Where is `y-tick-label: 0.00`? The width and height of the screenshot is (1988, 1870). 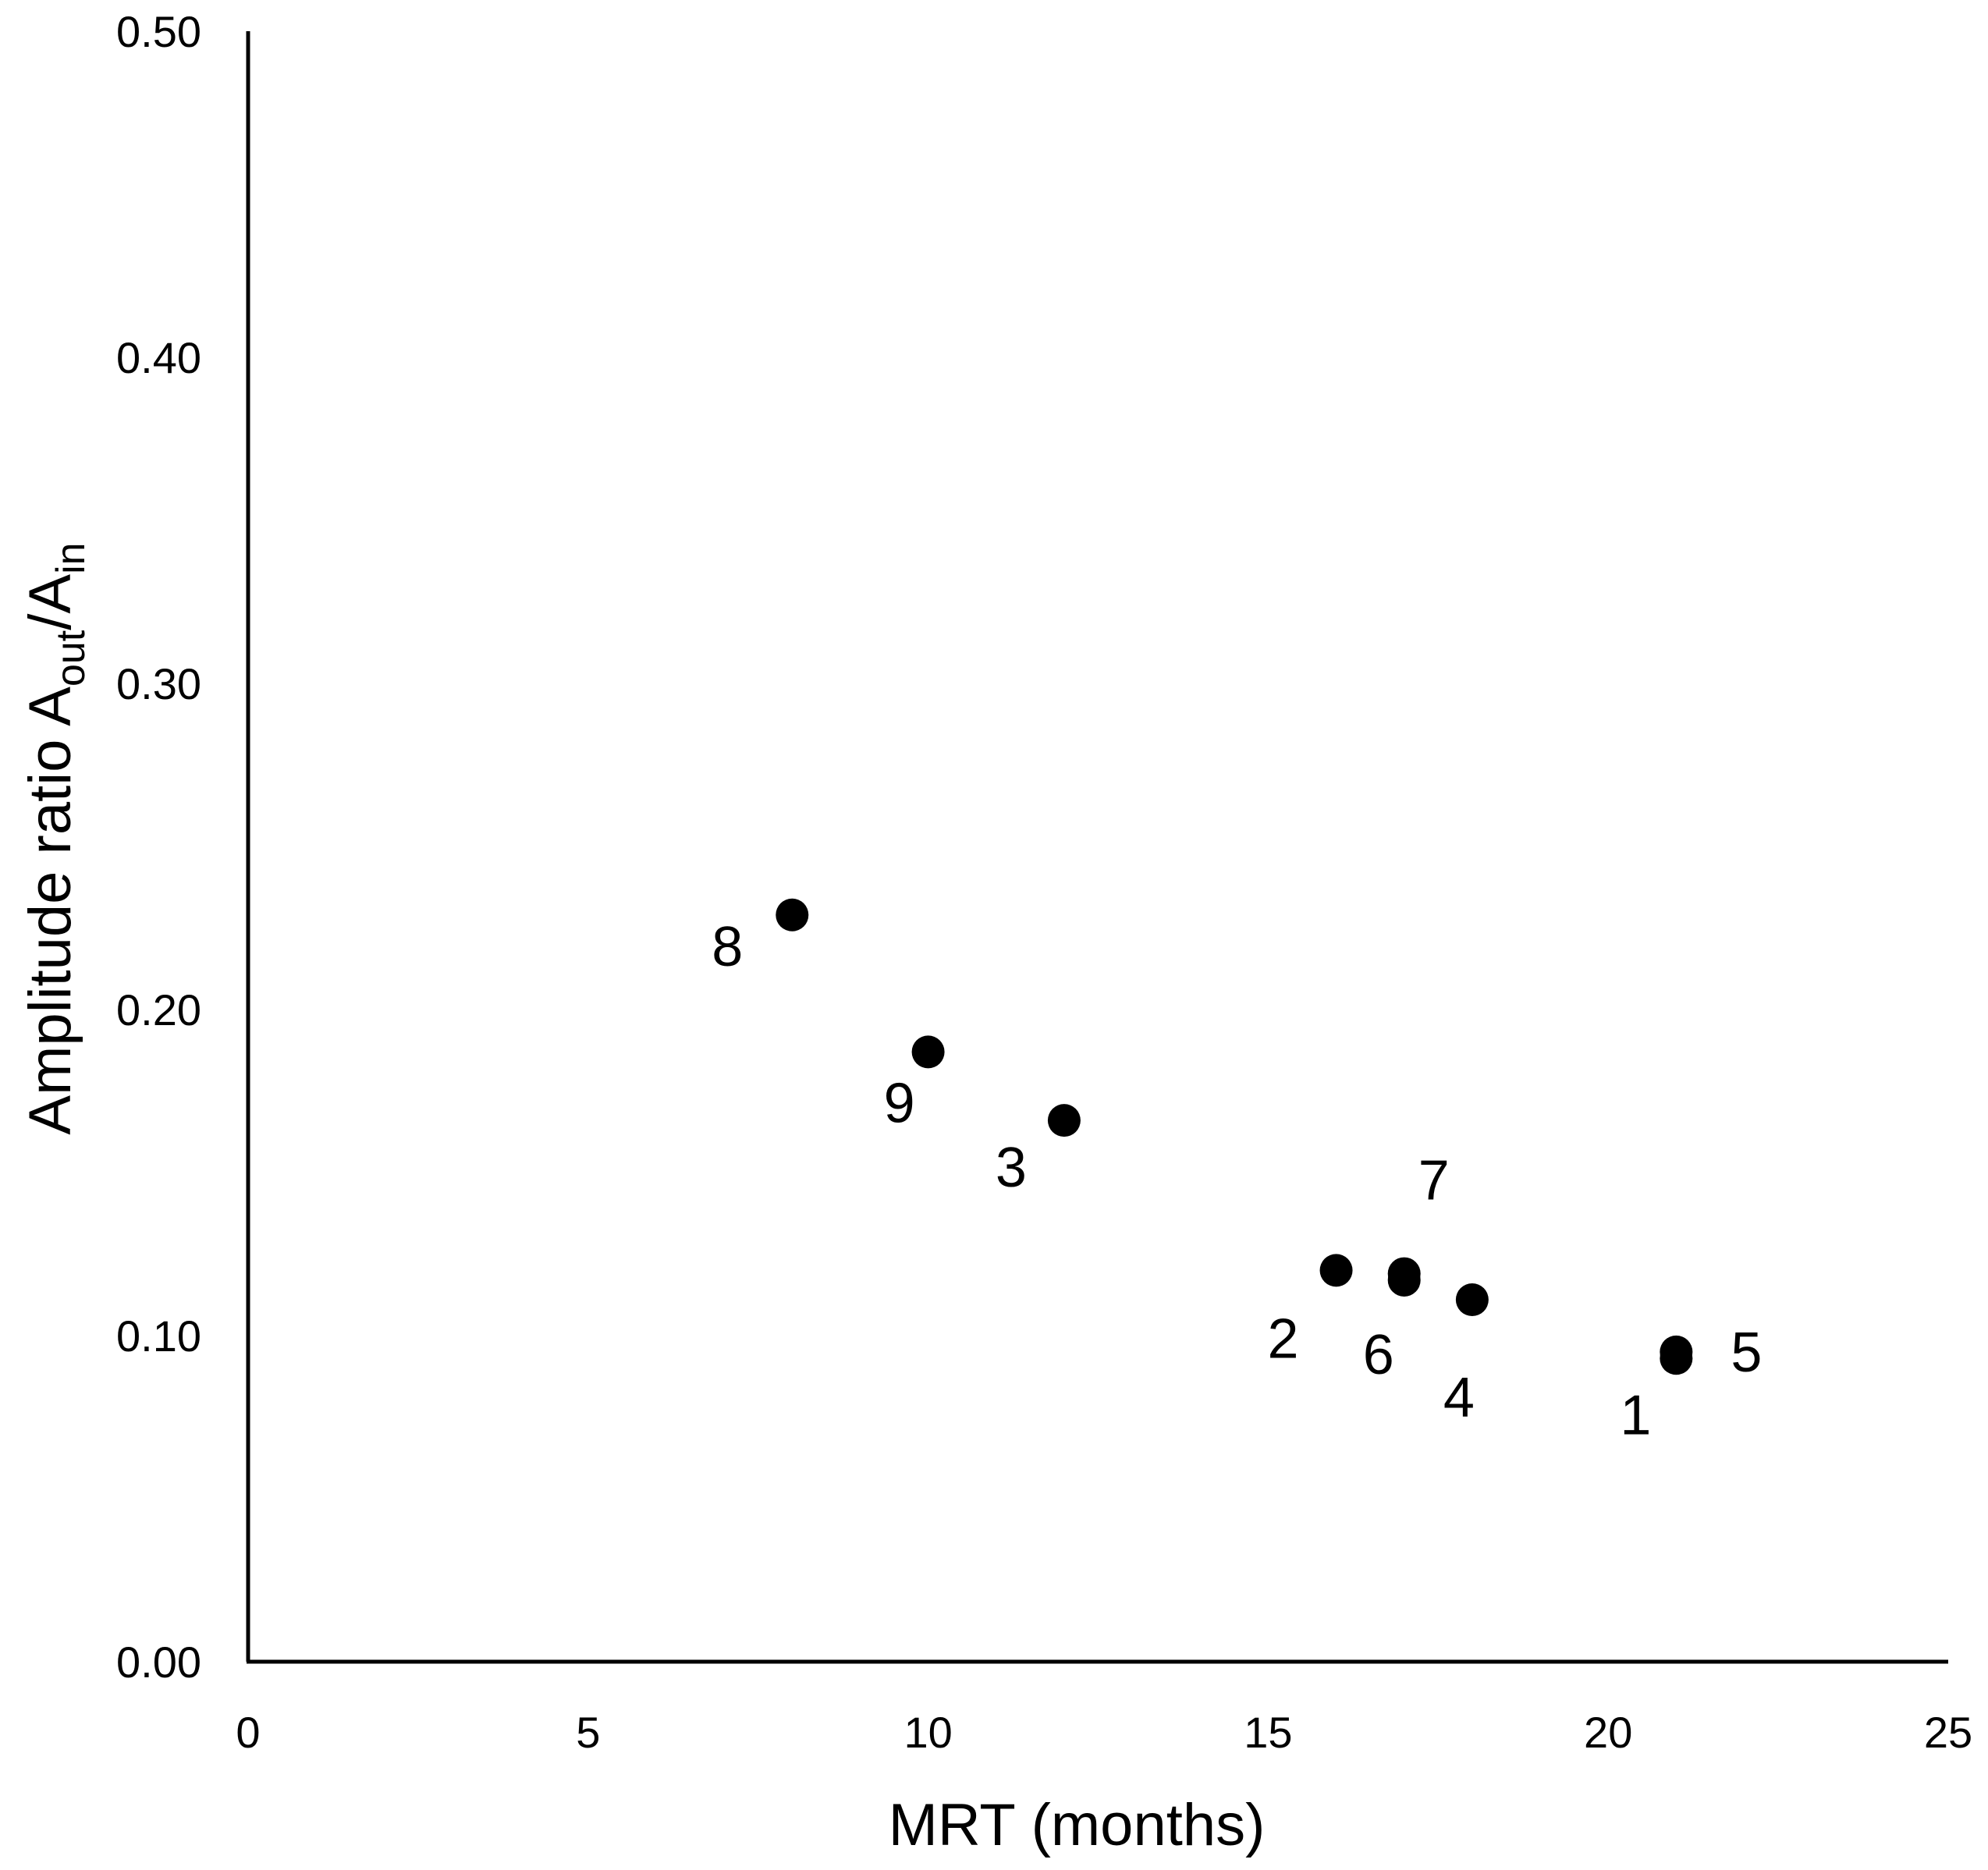
y-tick-label: 0.00 is located at coordinates (158, 1662).